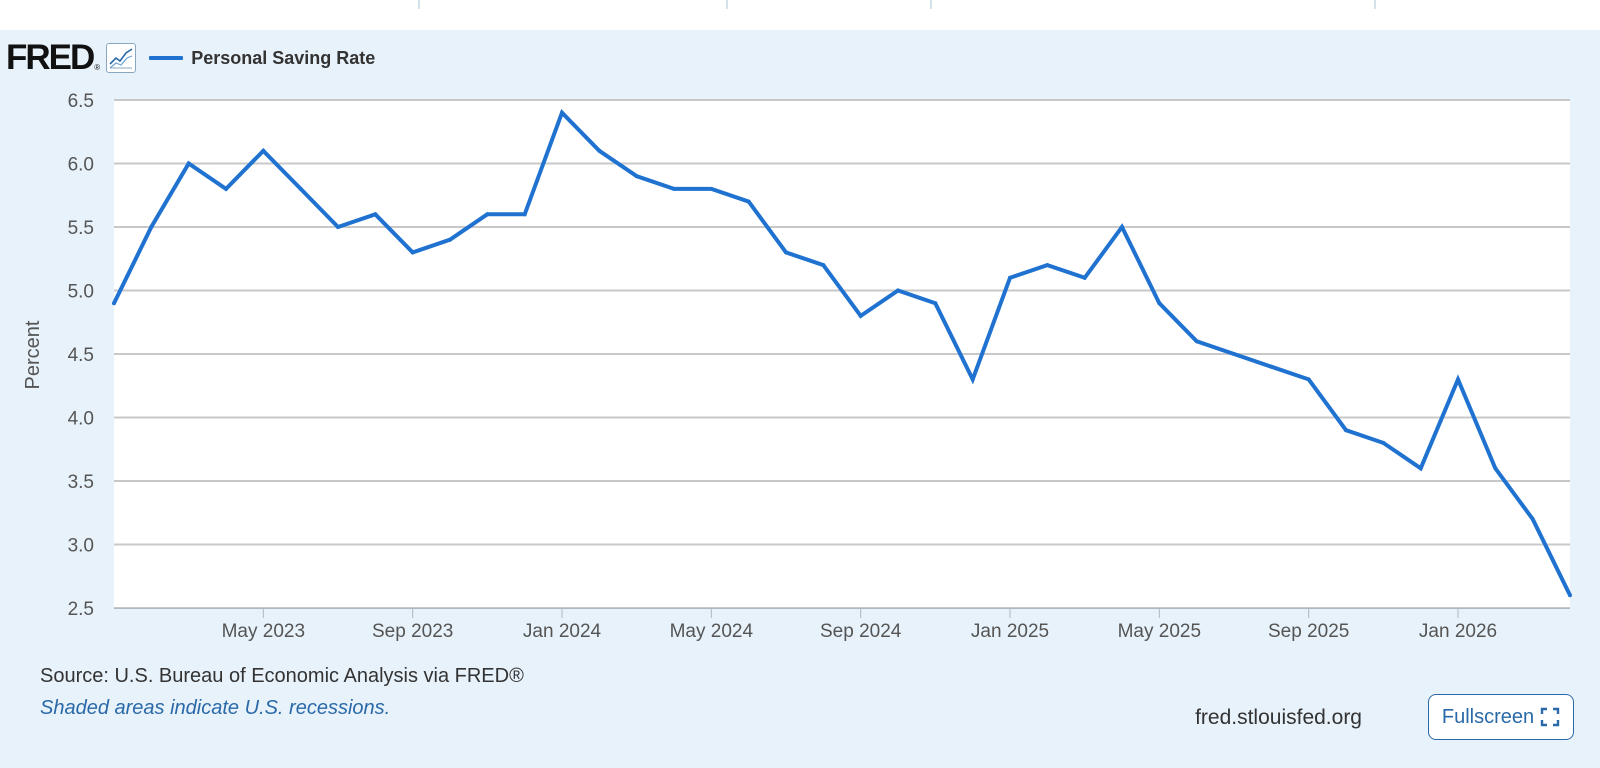 This screenshot has width=1600, height=768. What do you see at coordinates (1488, 716) in the screenshot?
I see `fullscreen-label: Fullscreen` at bounding box center [1488, 716].